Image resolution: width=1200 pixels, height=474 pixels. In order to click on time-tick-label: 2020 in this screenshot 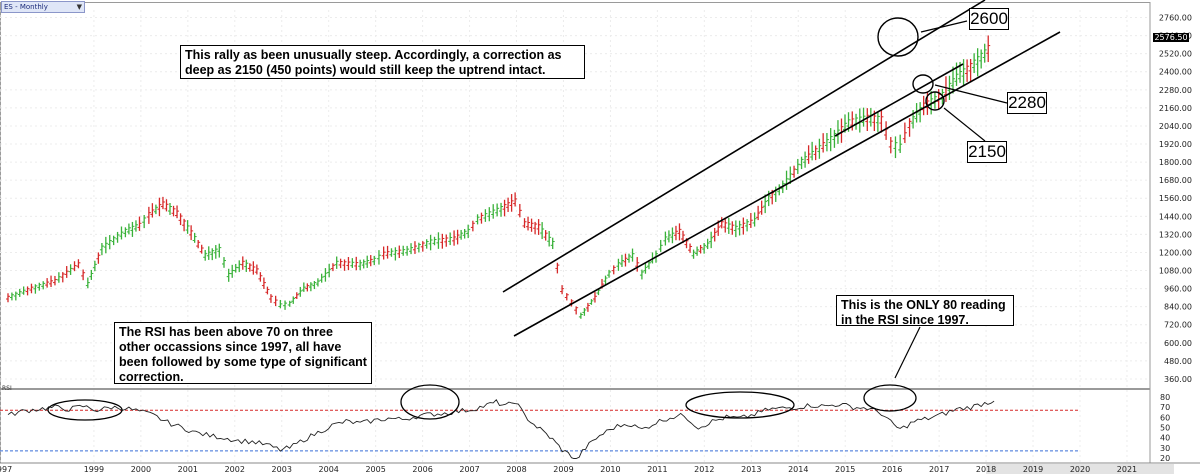, I will do `click(1080, 469)`.